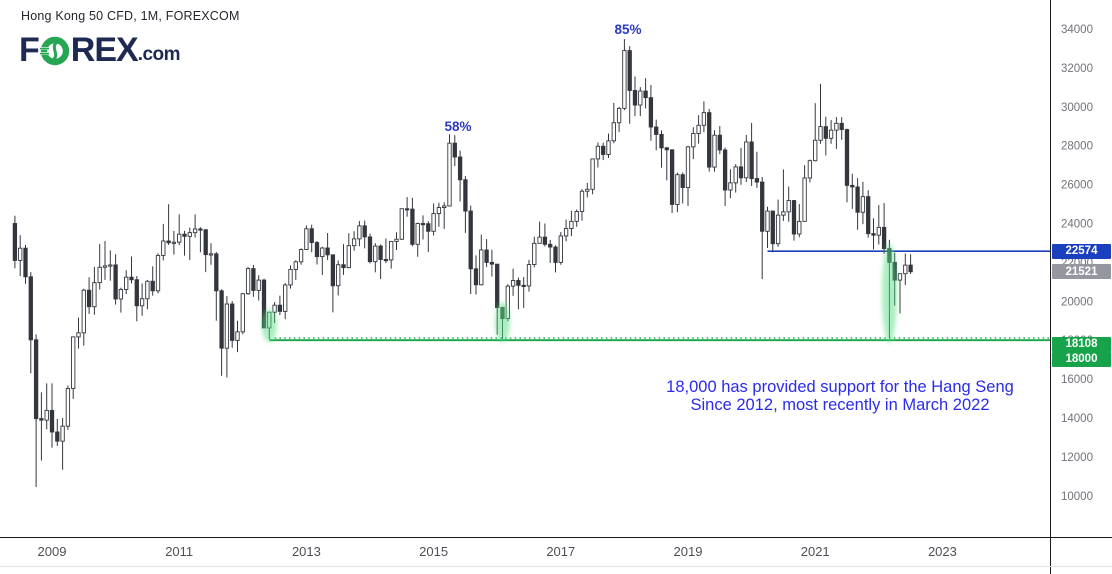 This screenshot has width=1112, height=574. What do you see at coordinates (1077, 30) in the screenshot?
I see `y-tick-label: 34000` at bounding box center [1077, 30].